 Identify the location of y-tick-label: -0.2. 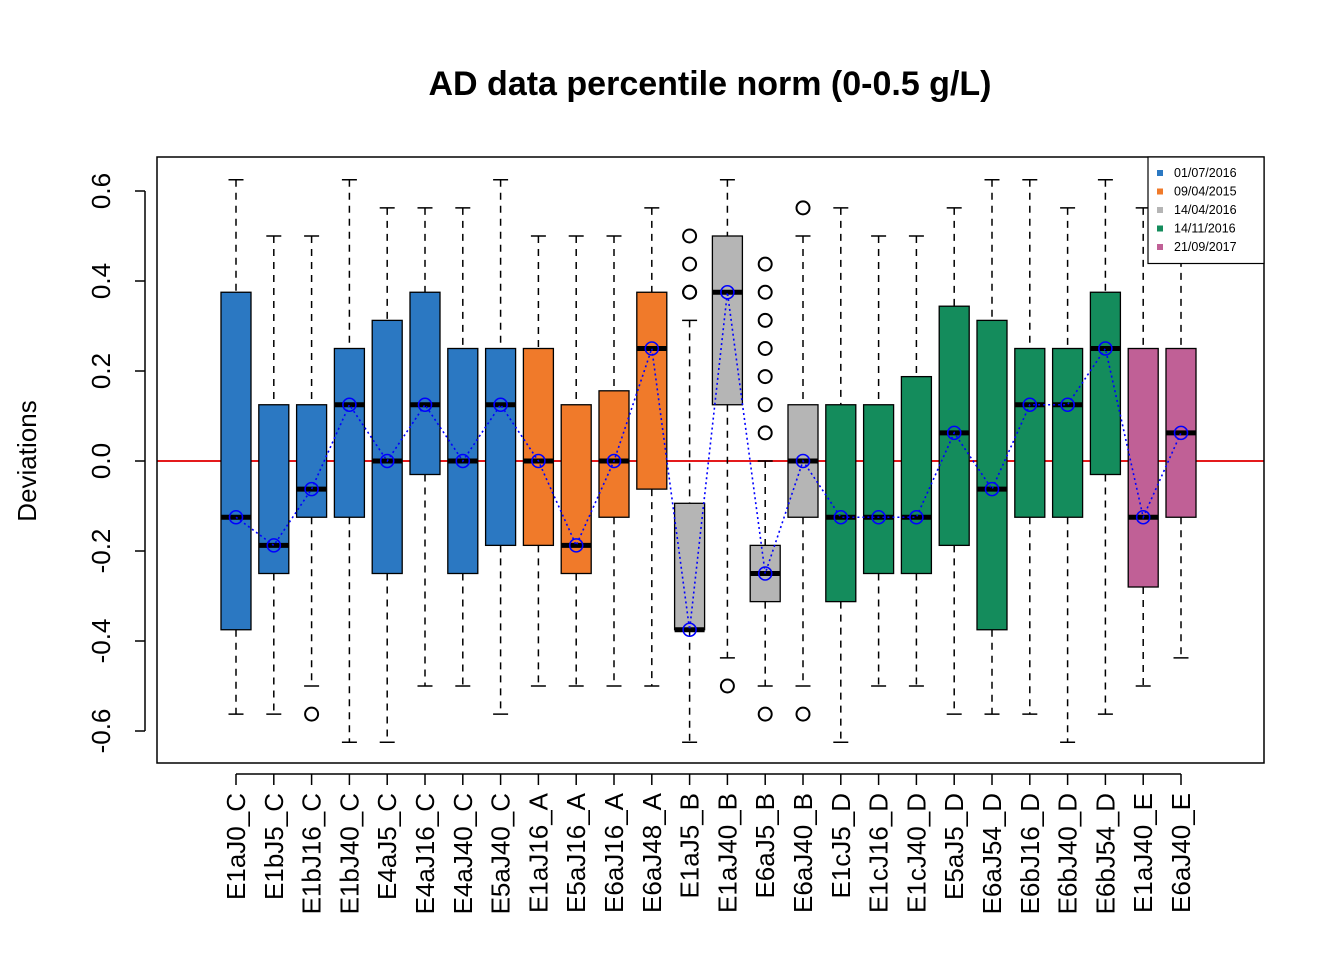
(101, 551).